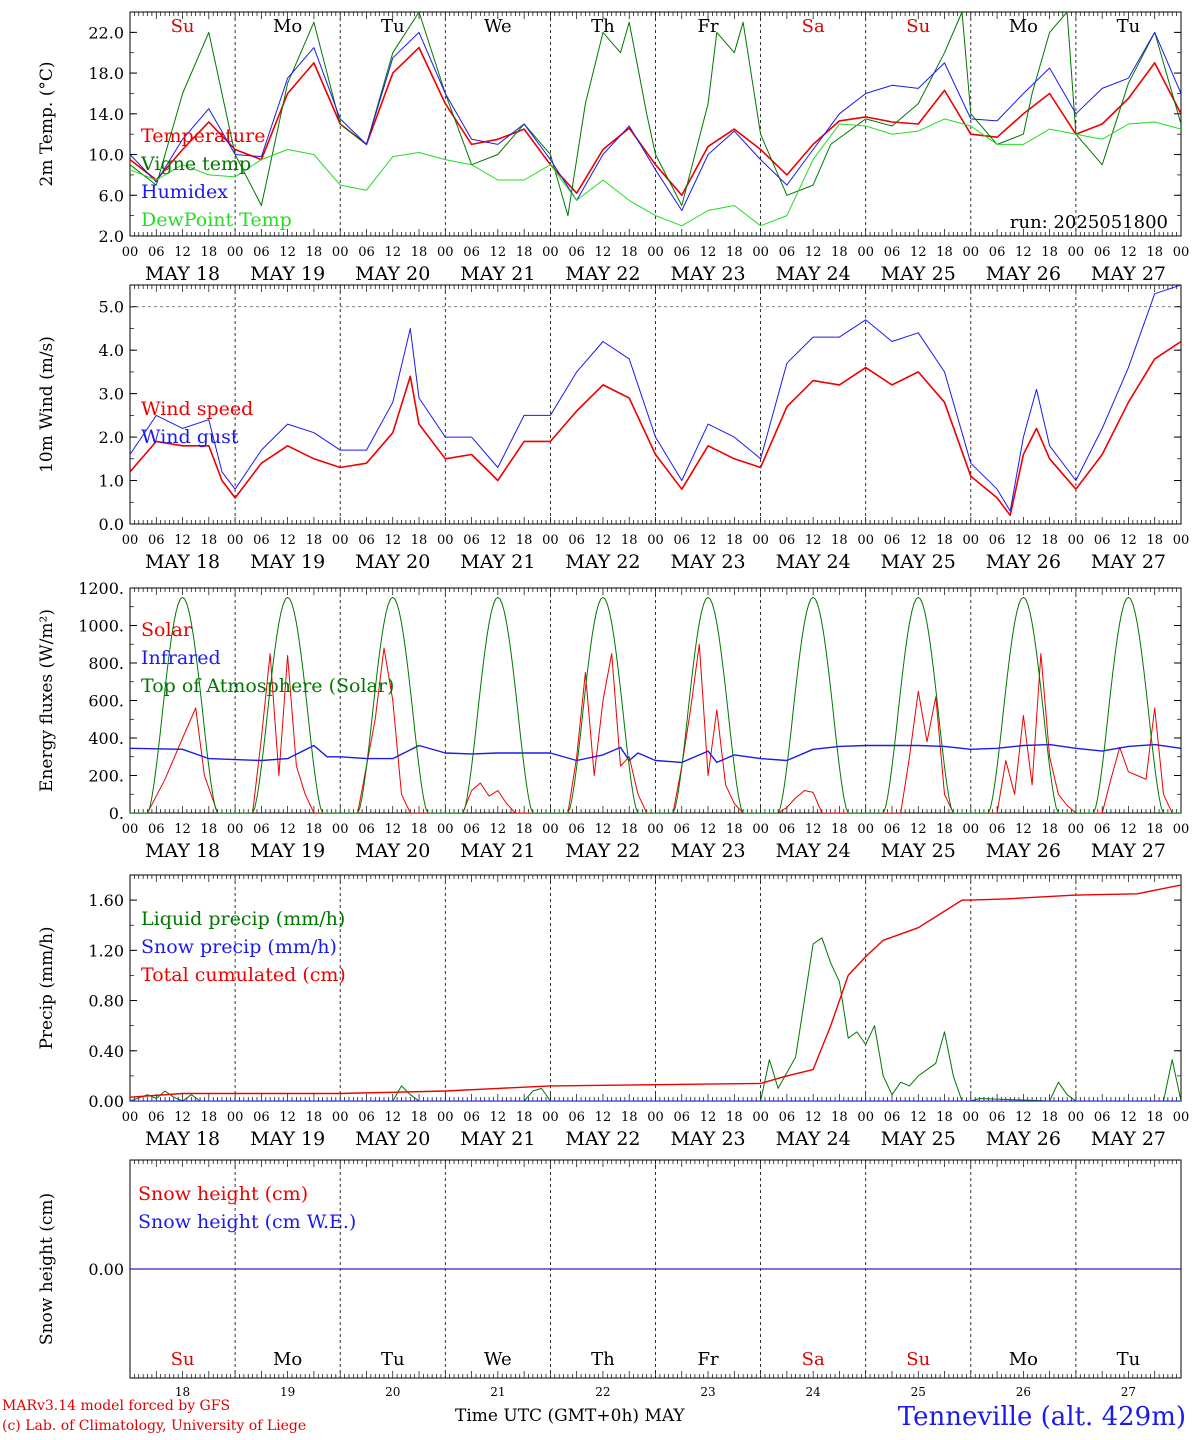 The width and height of the screenshot is (1194, 1440). I want to click on y-tick-label: 22.0, so click(106, 32).